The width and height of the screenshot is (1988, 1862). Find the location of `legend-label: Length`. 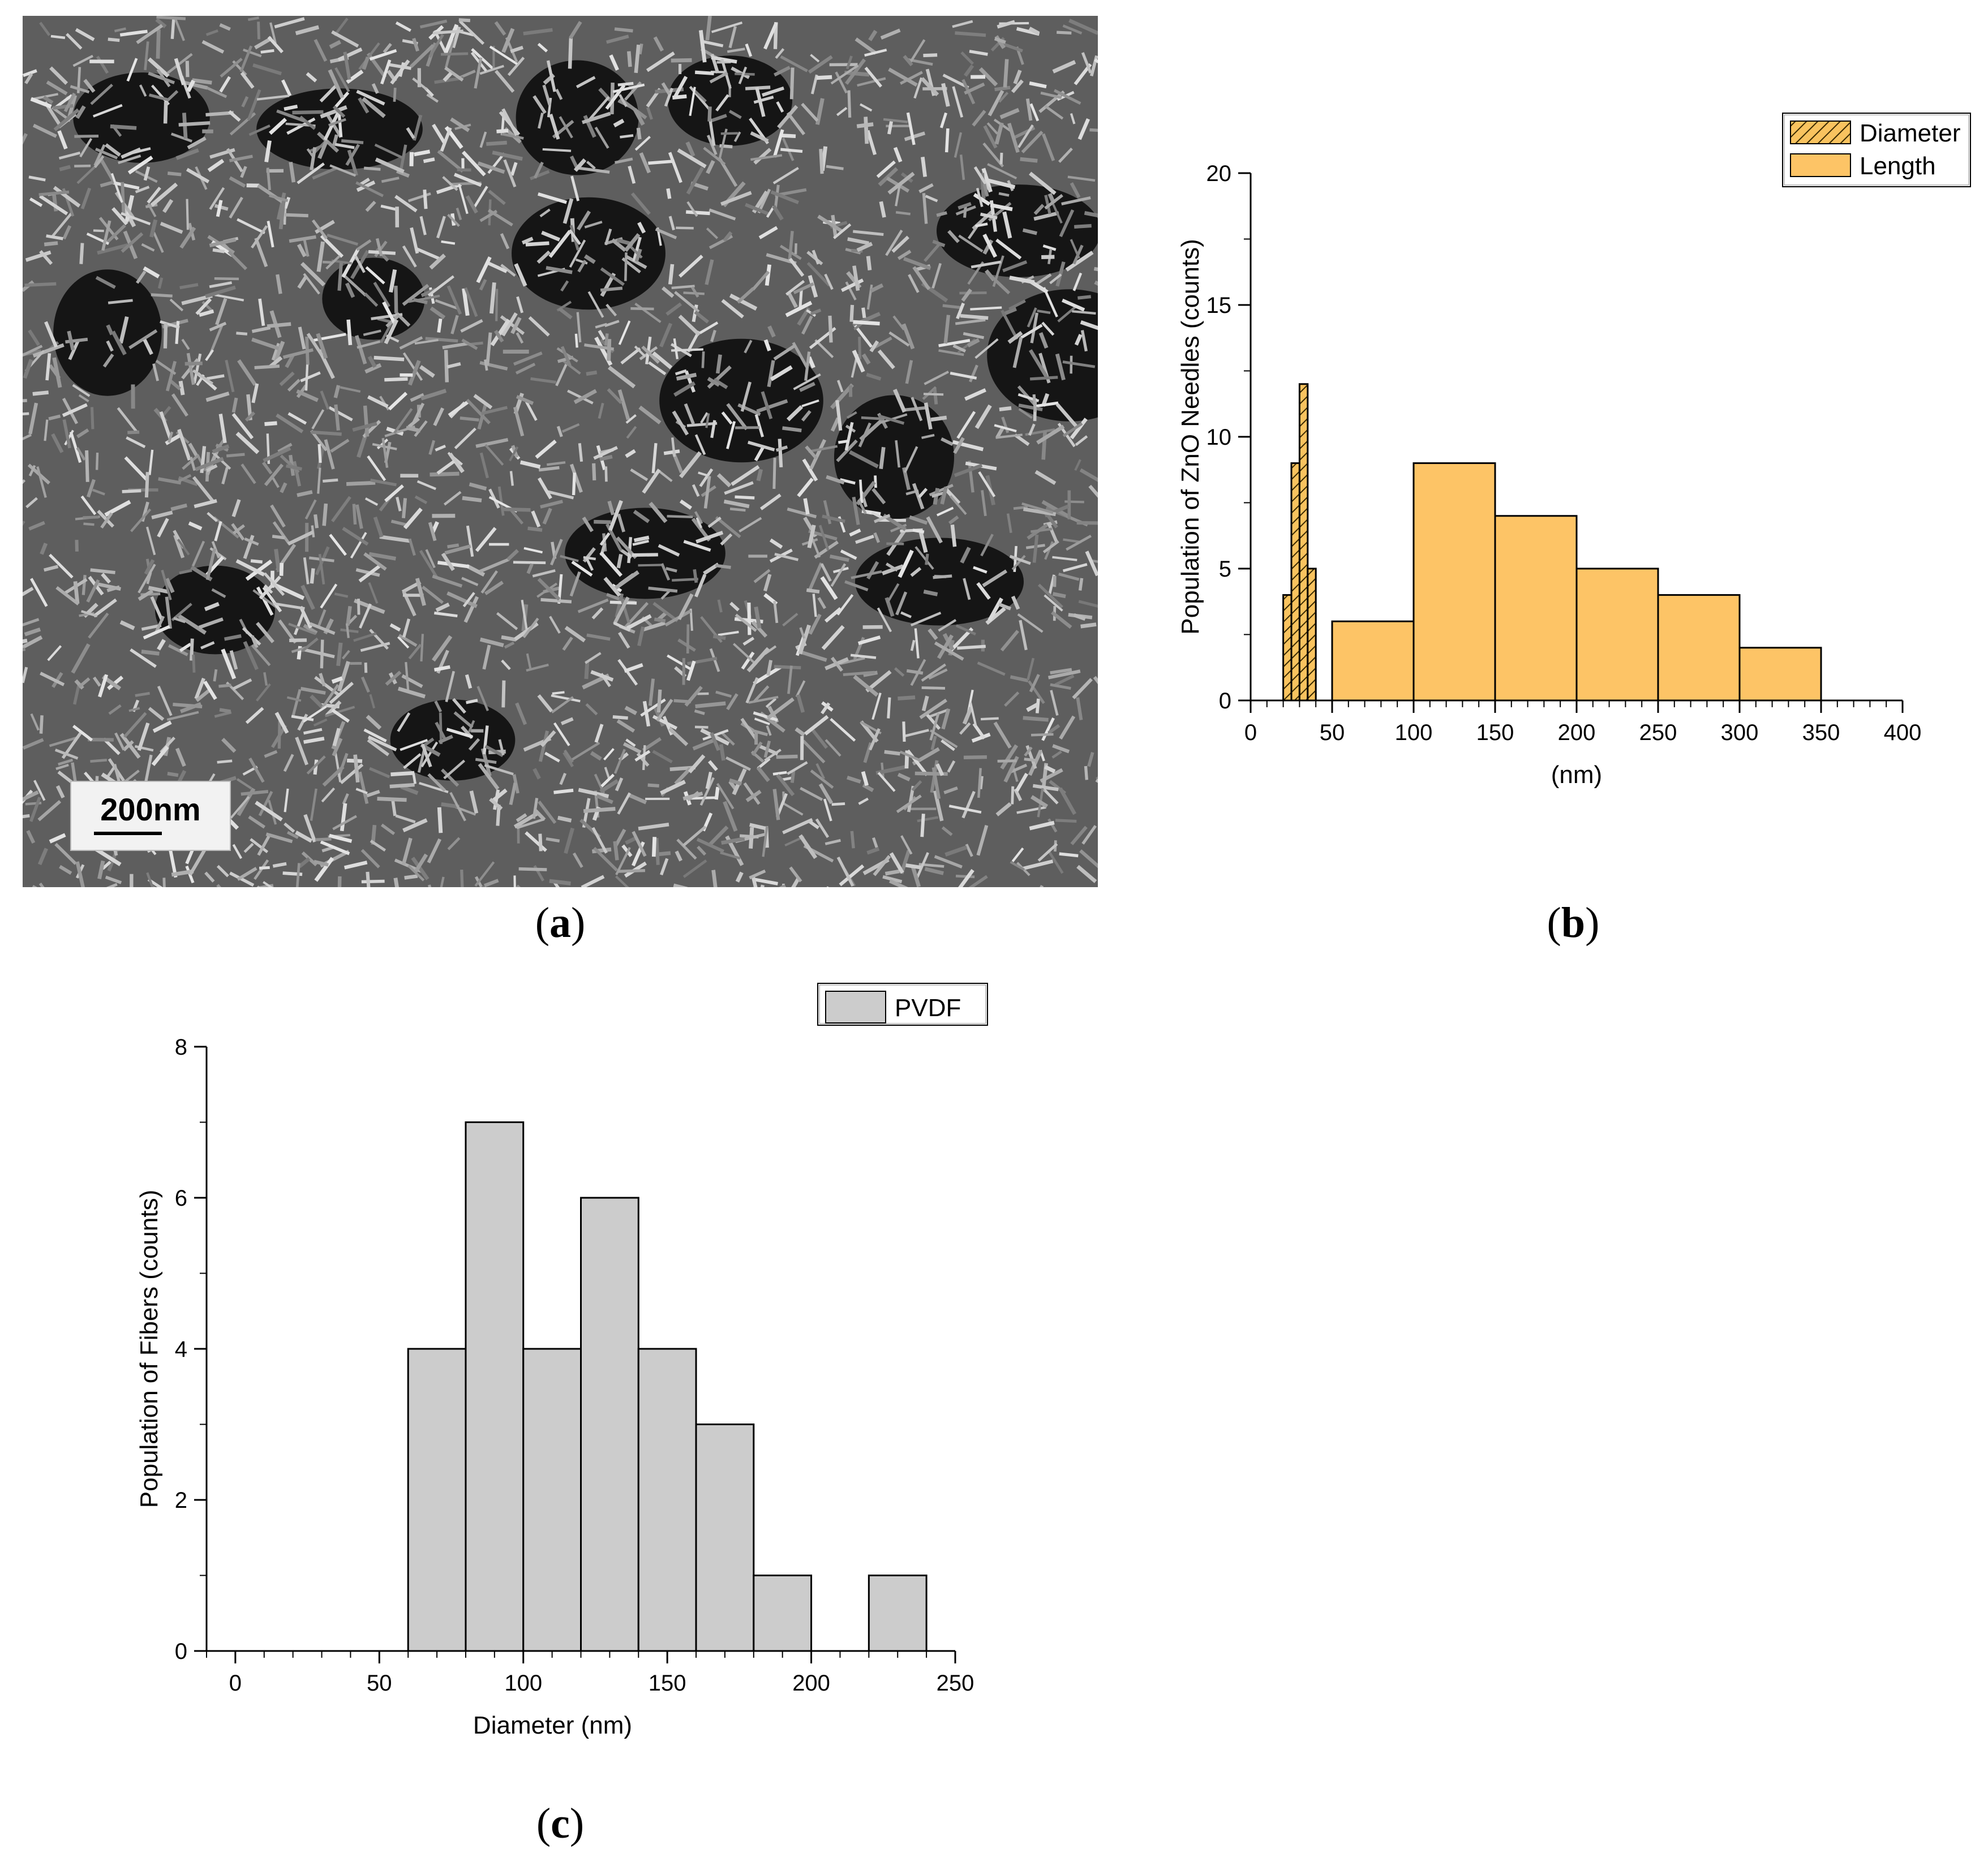

legend-label: Length is located at coordinates (1898, 166).